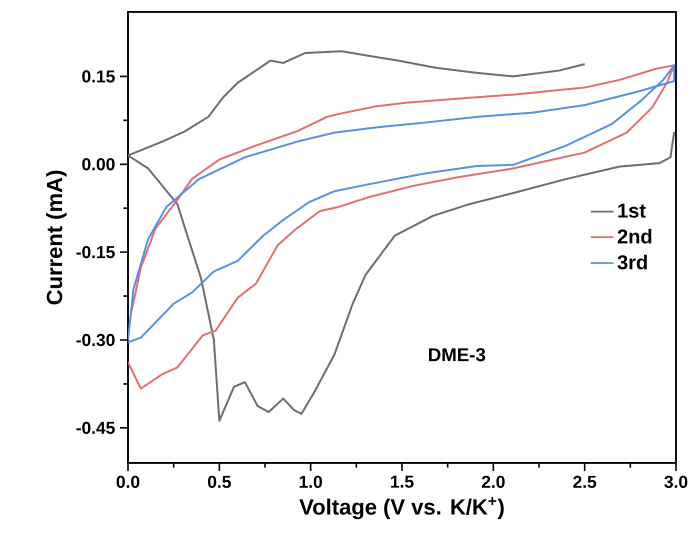 This screenshot has width=697, height=541. I want to click on x-tick-label: 0.0, so click(128, 482).